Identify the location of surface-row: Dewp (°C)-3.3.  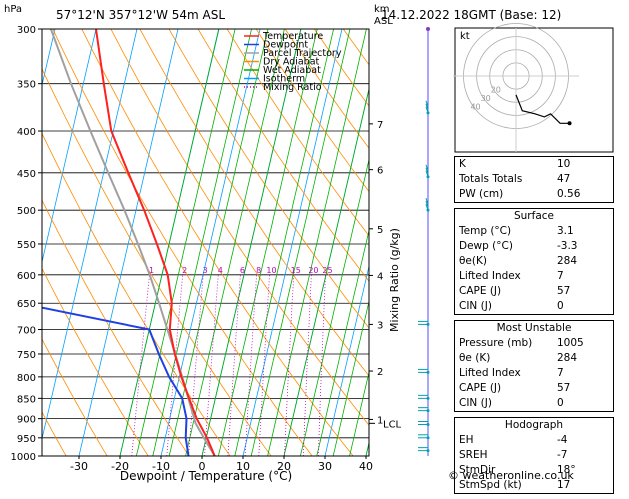
(534, 246).